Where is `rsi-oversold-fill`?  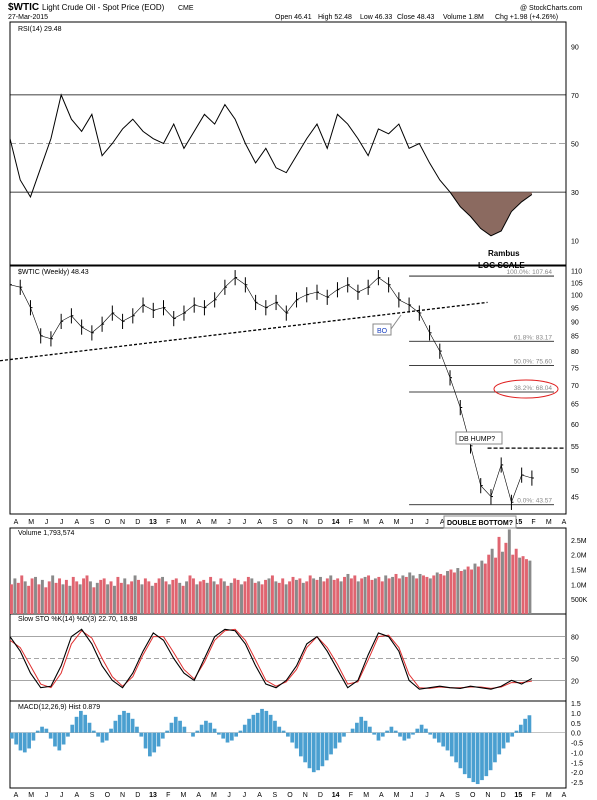
rsi-oversold-fill is located at coordinates (491, 214).